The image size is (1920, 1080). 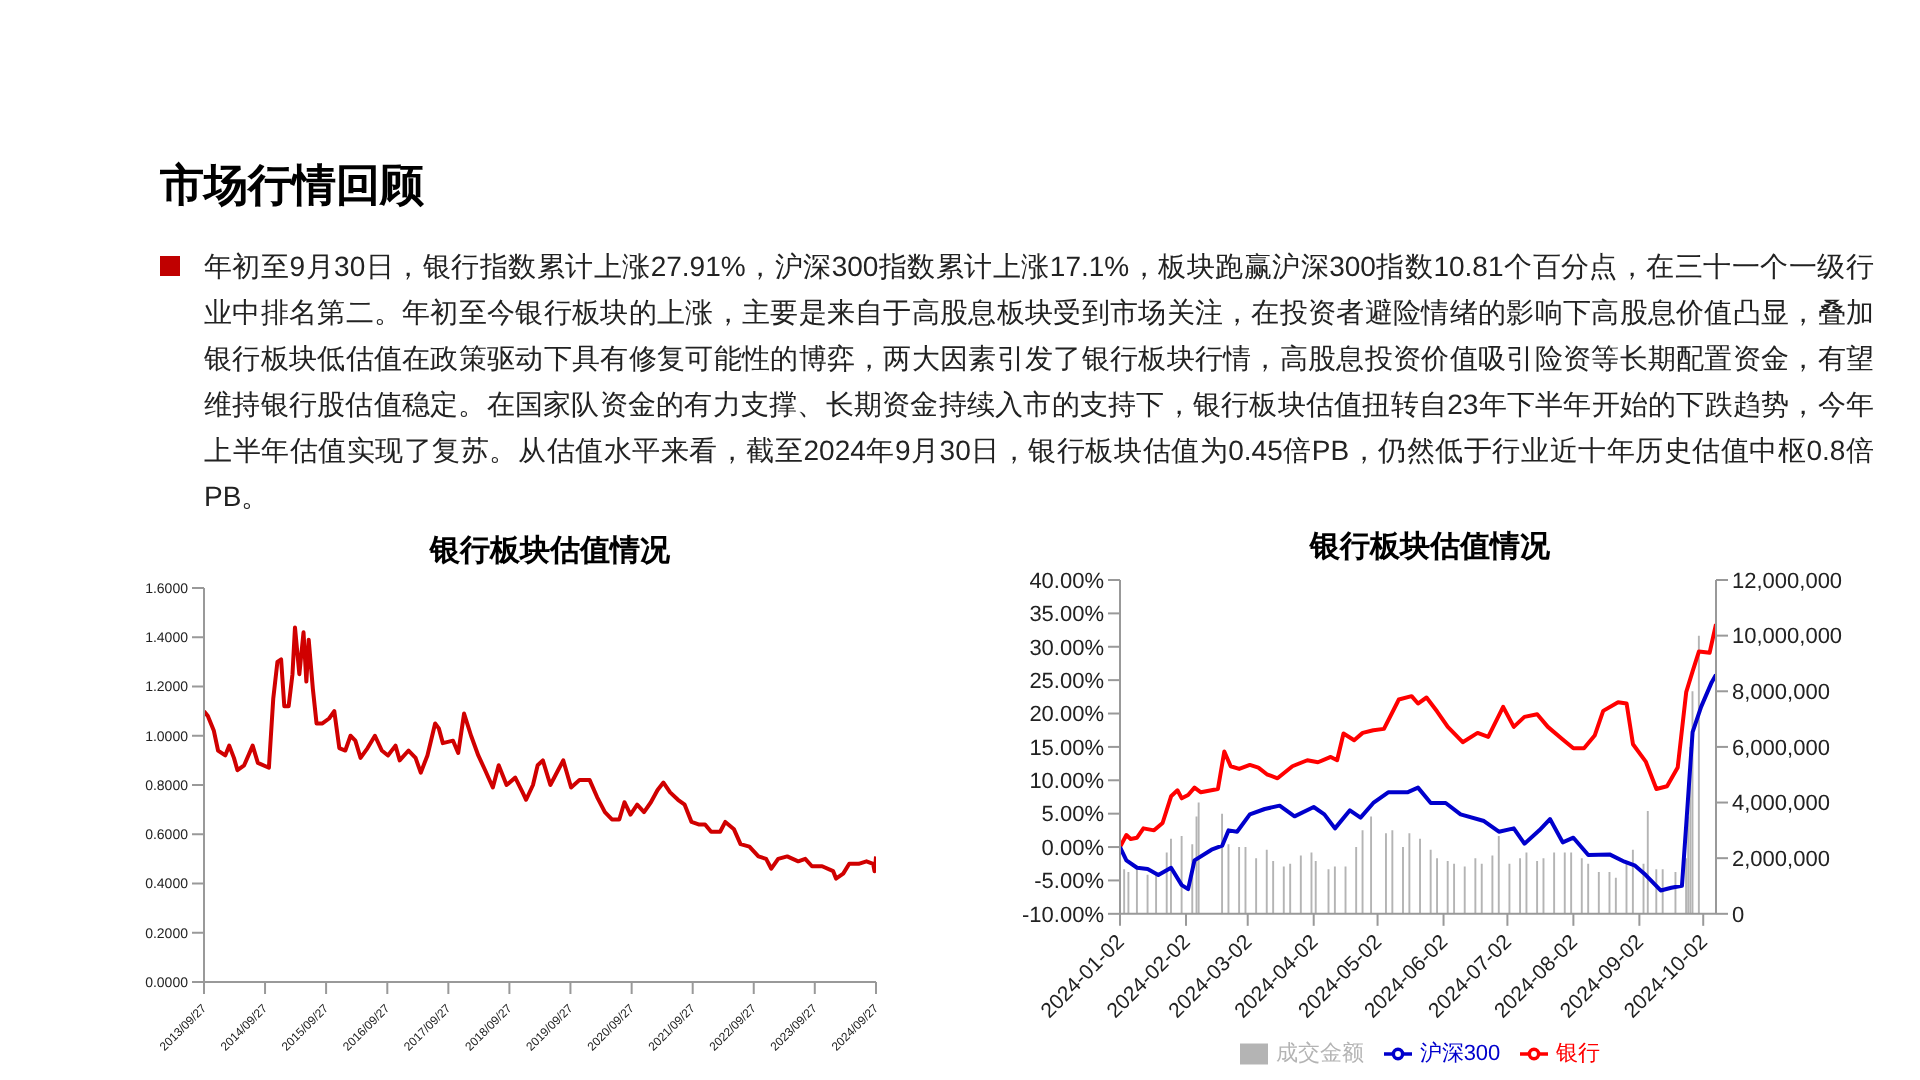 I want to click on legend-label: 银行, so click(x=1578, y=1053).